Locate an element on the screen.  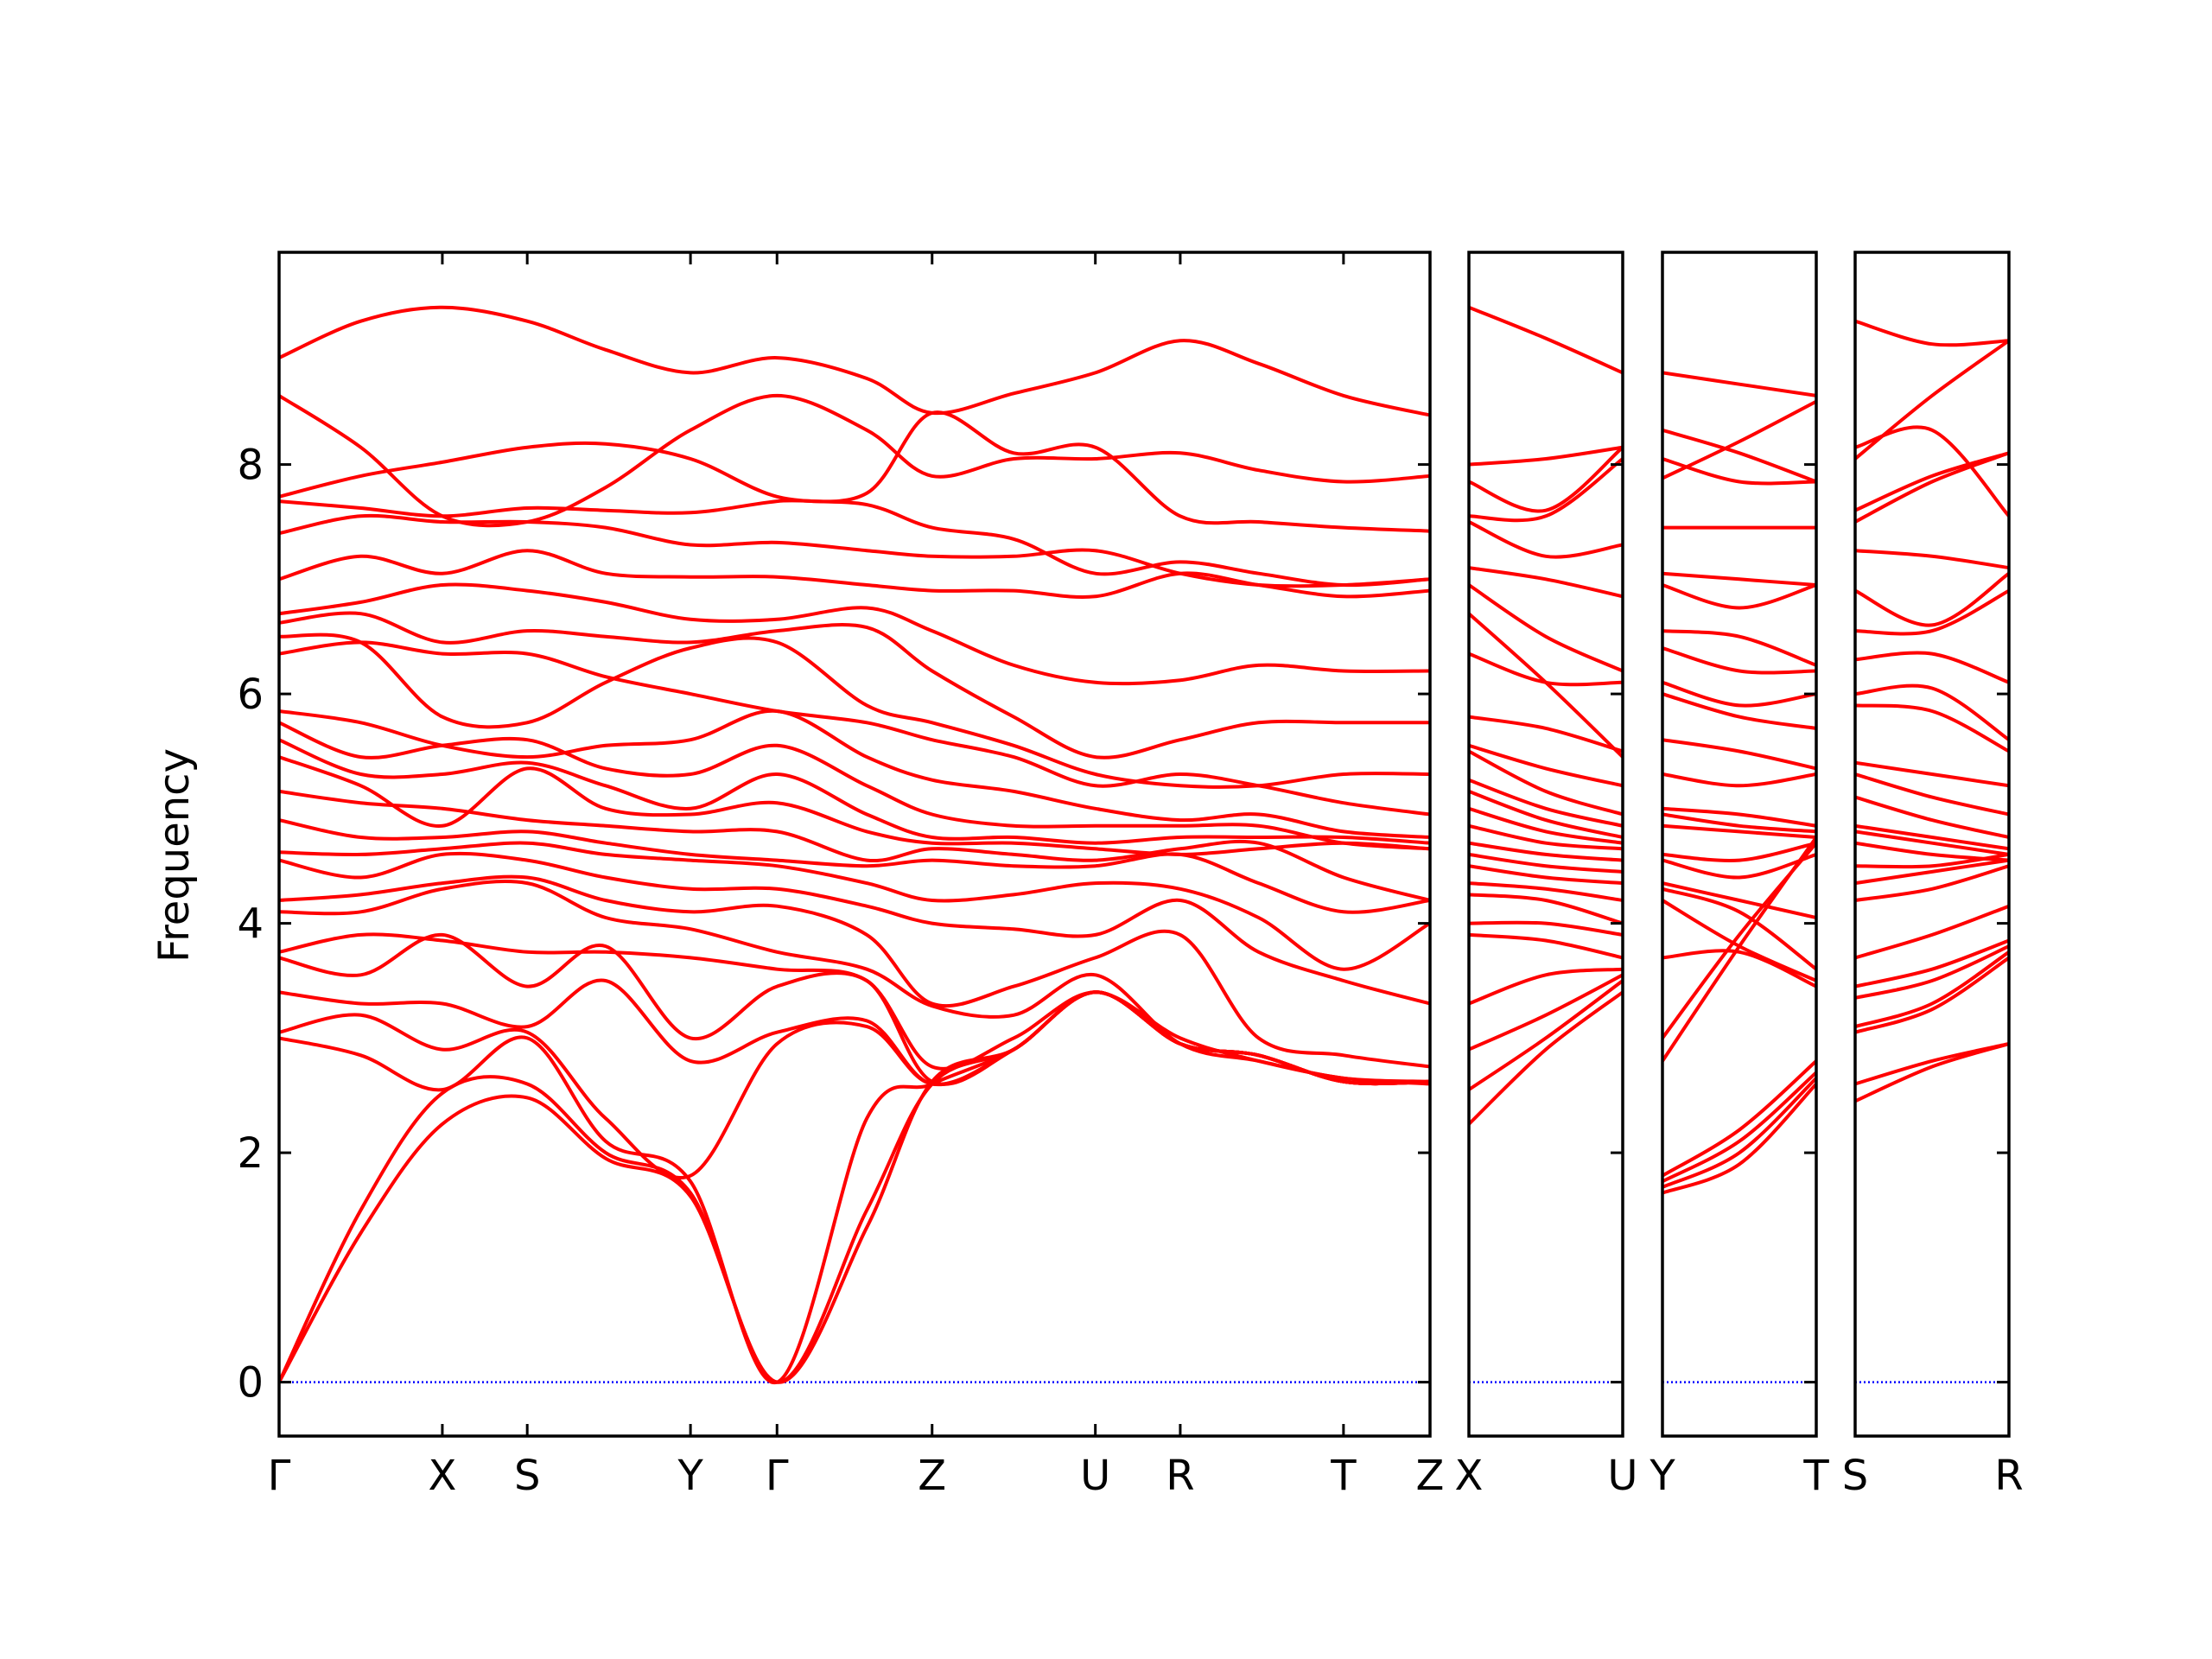
y-tick-label: 0 is located at coordinates (250, 1383).